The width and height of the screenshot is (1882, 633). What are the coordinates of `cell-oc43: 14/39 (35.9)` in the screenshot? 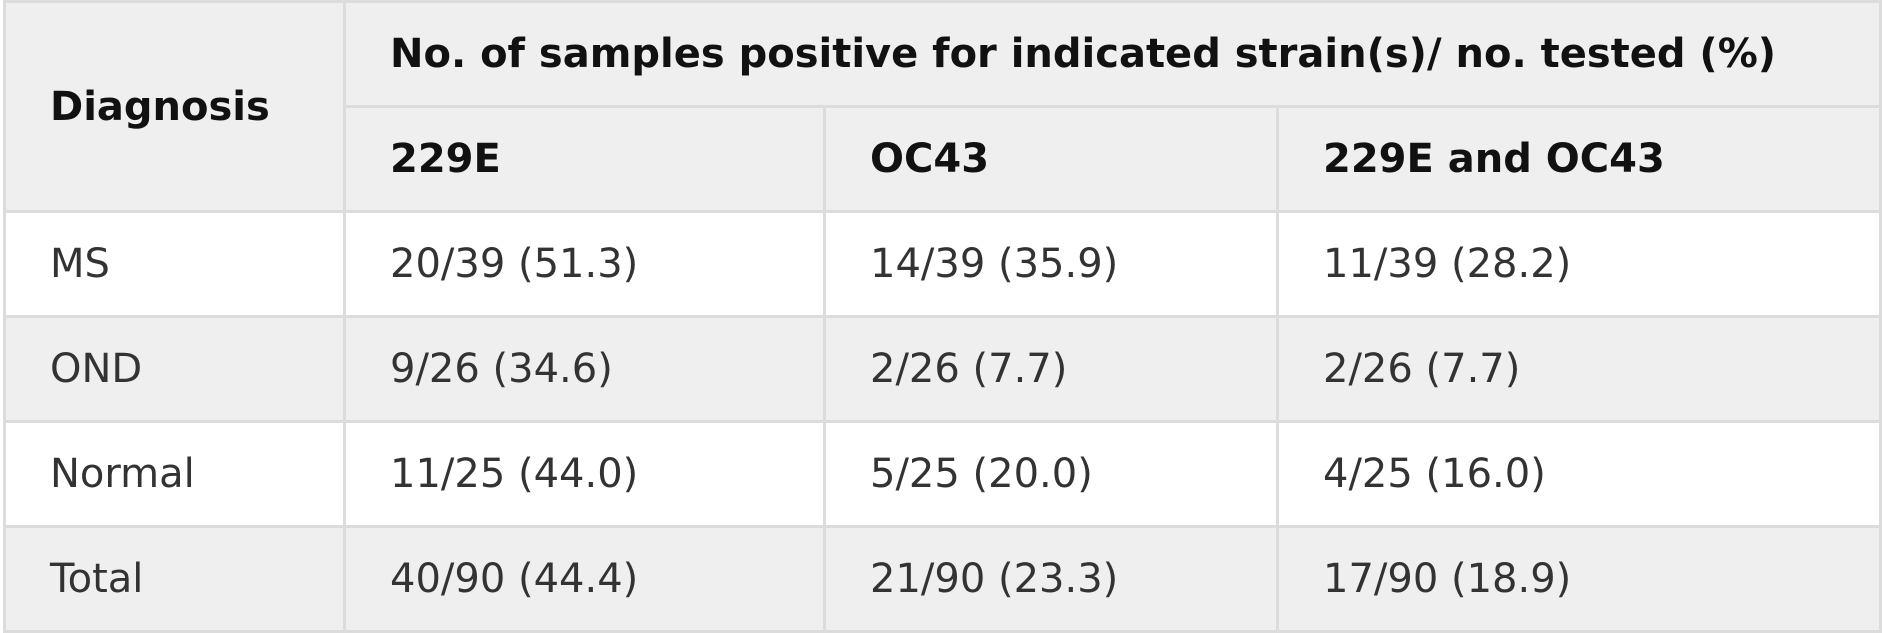 It's located at (1051, 264).